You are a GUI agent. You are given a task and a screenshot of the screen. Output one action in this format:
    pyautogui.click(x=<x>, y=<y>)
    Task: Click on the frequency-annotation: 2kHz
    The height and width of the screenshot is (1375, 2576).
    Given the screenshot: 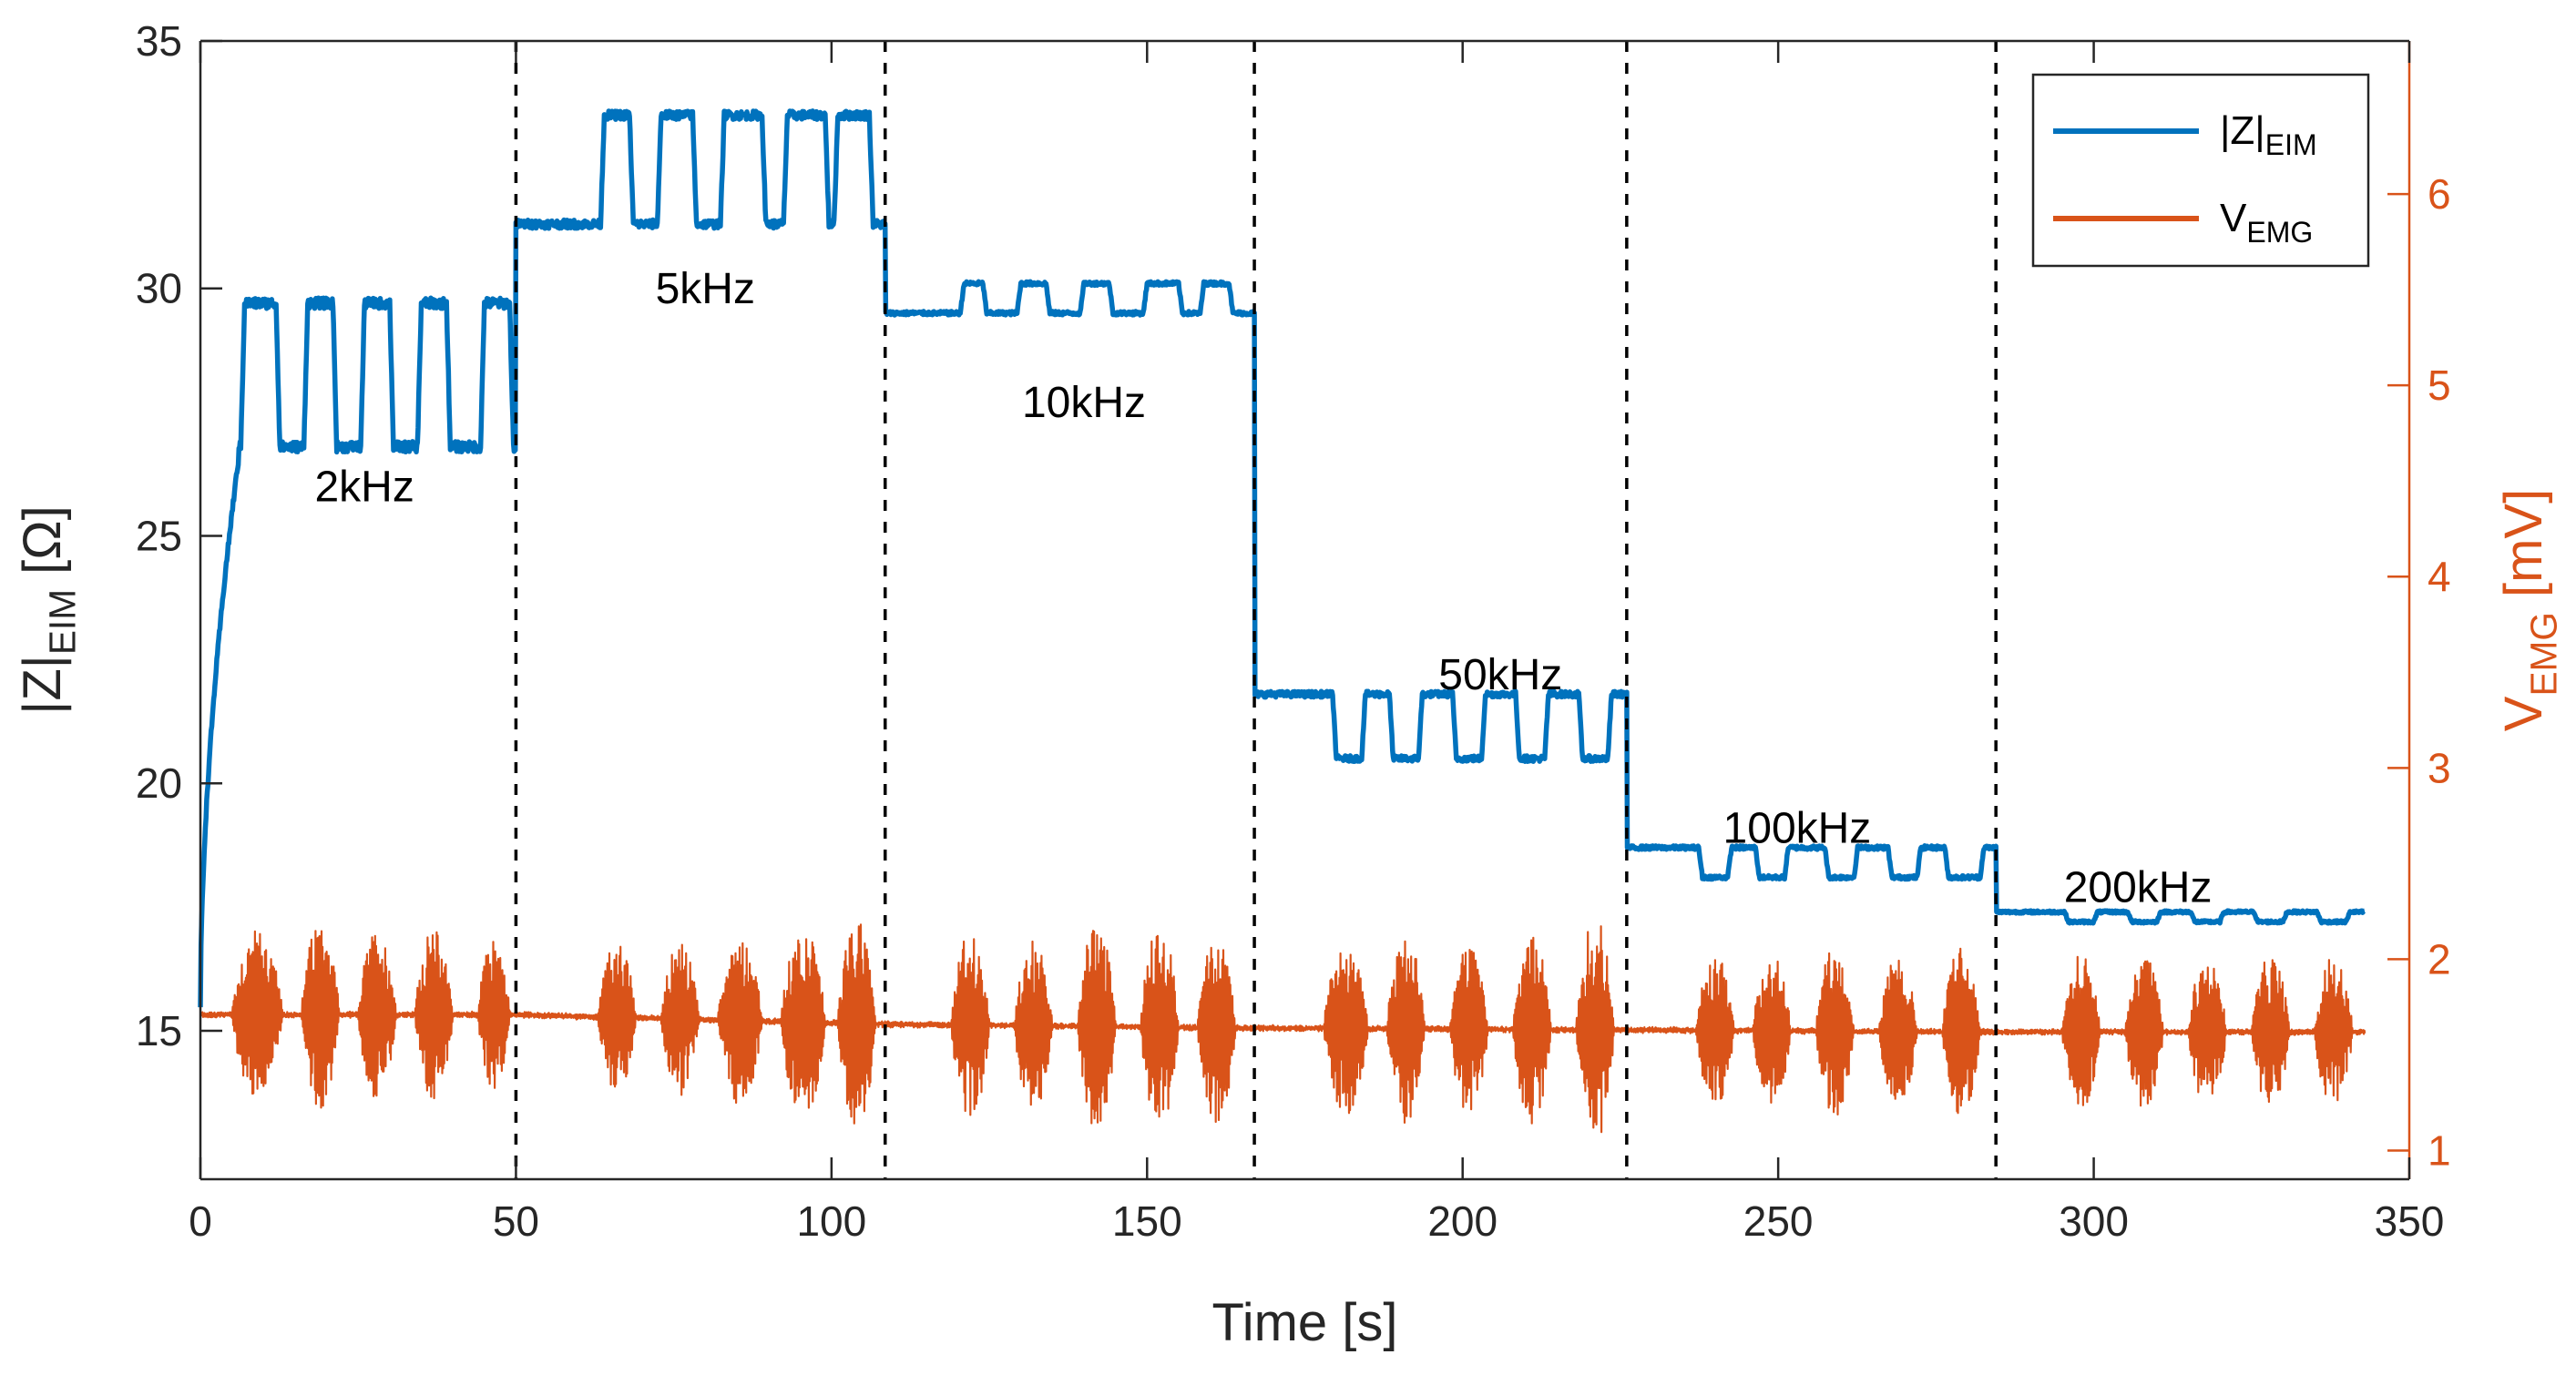 What is the action you would take?
    pyautogui.click(x=364, y=487)
    